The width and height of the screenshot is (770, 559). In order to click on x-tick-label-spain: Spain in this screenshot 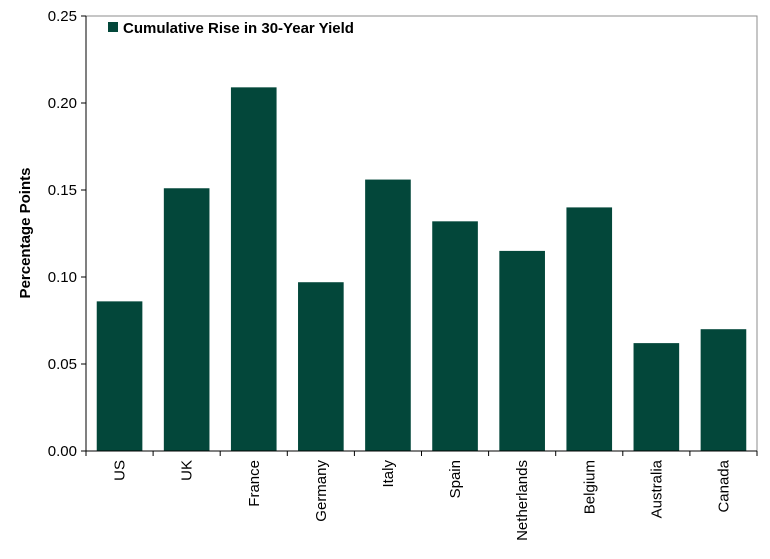, I will do `click(455, 479)`.